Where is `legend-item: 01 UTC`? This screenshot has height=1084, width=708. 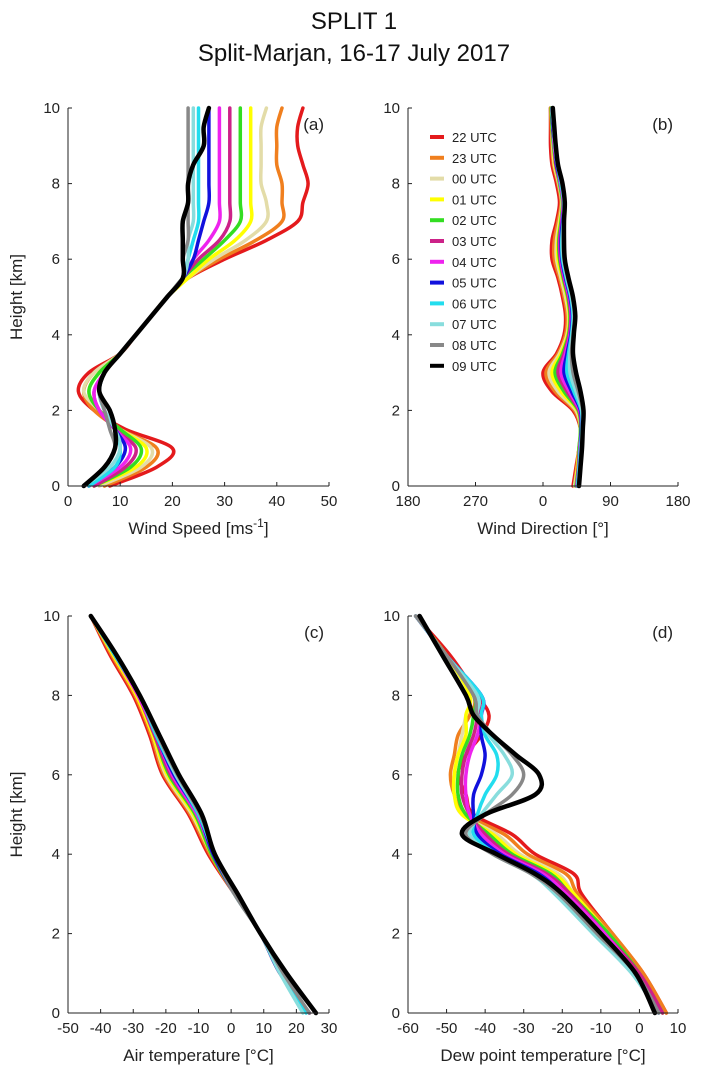
legend-item: 01 UTC is located at coordinates (463, 199).